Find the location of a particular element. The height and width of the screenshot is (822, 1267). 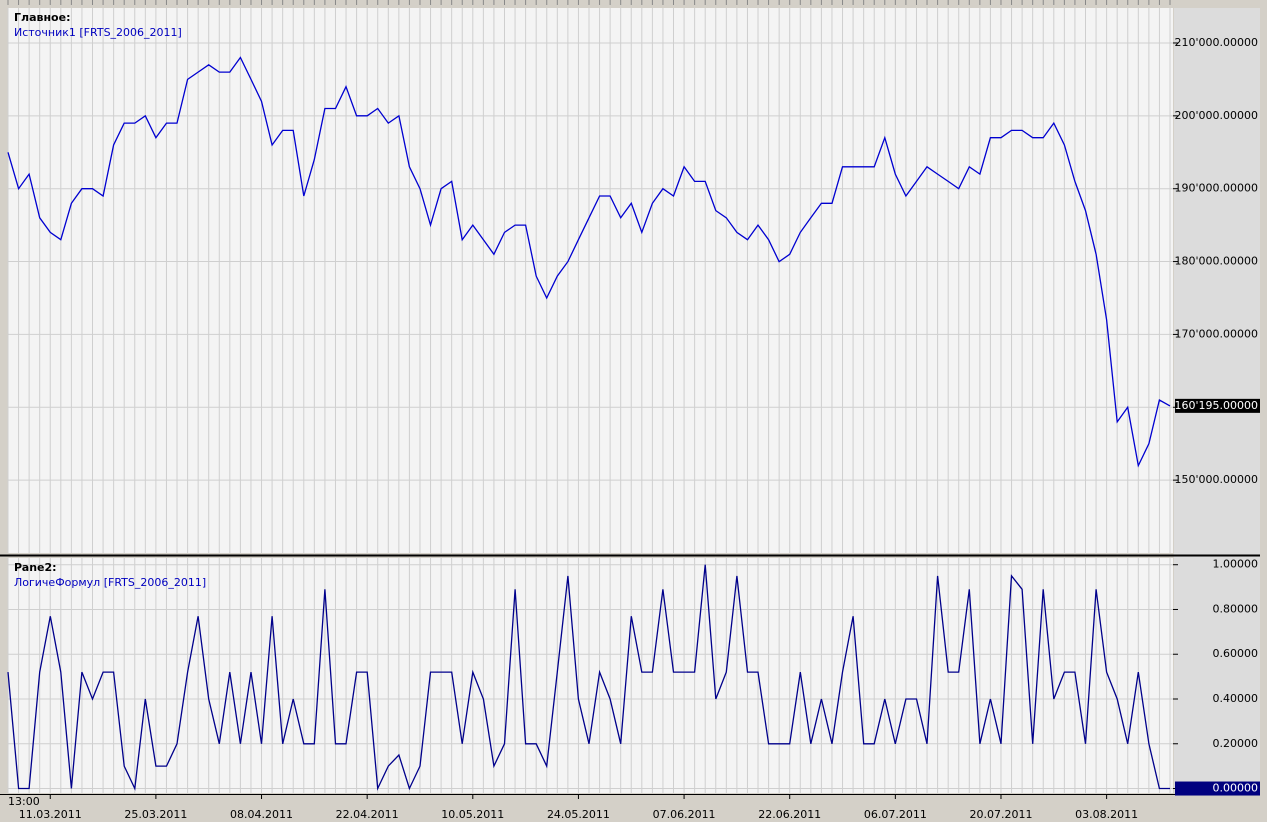

x-tick-label: 10.05.2011 is located at coordinates (472, 814).